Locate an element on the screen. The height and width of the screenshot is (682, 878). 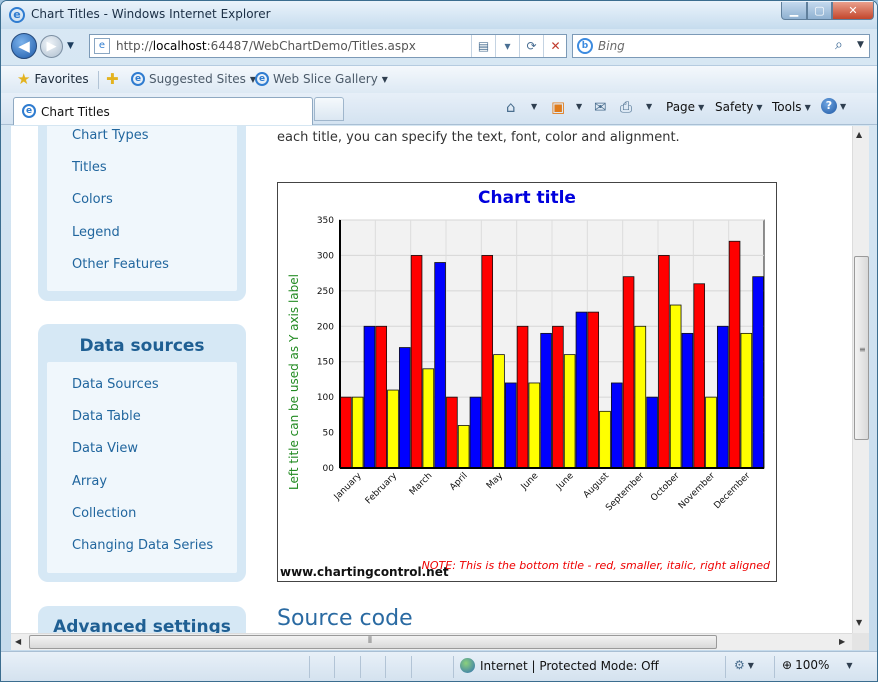
vertical-scrollbar: ▲ ≡ ▼ is located at coordinates (860, 379).